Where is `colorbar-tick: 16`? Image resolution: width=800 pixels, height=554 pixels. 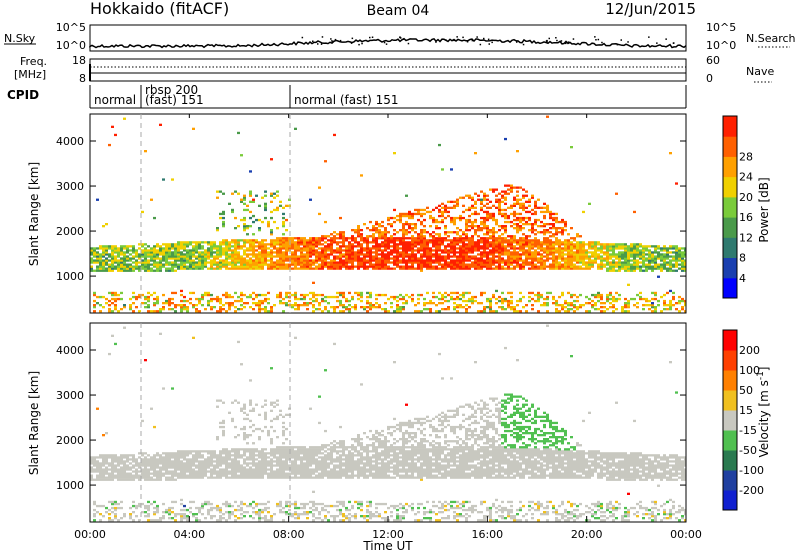
colorbar-tick: 16 is located at coordinates (746, 217).